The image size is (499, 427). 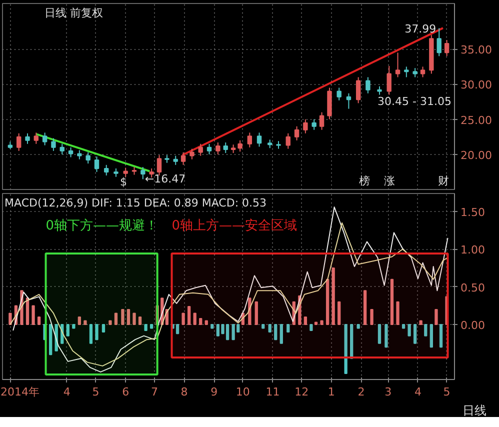 I want to click on x-tick-label: 5, so click(x=446, y=392).